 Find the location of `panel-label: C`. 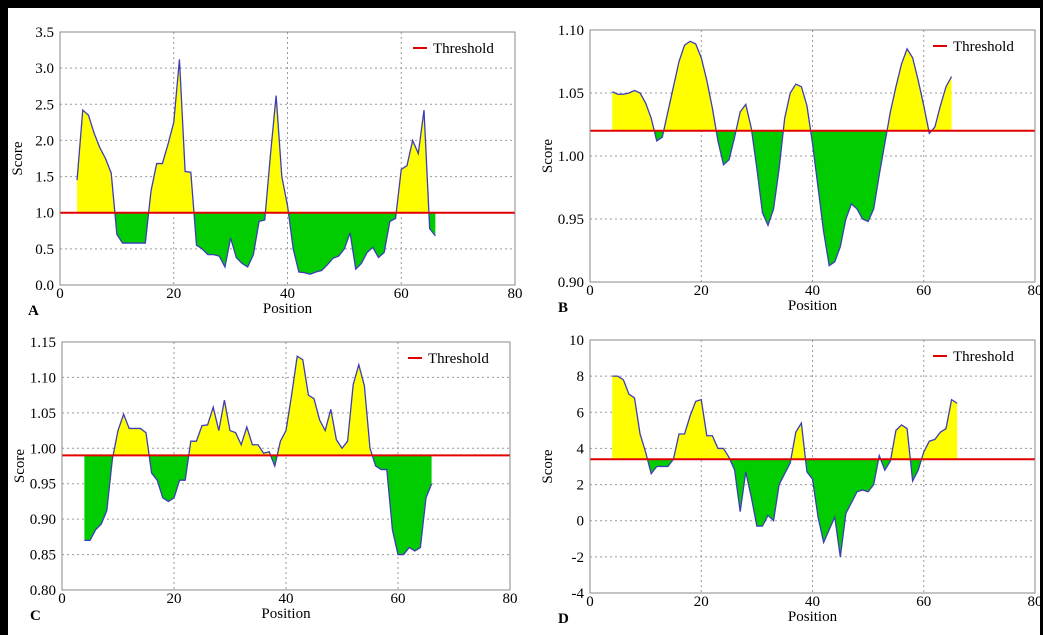

panel-label: C is located at coordinates (35, 616).